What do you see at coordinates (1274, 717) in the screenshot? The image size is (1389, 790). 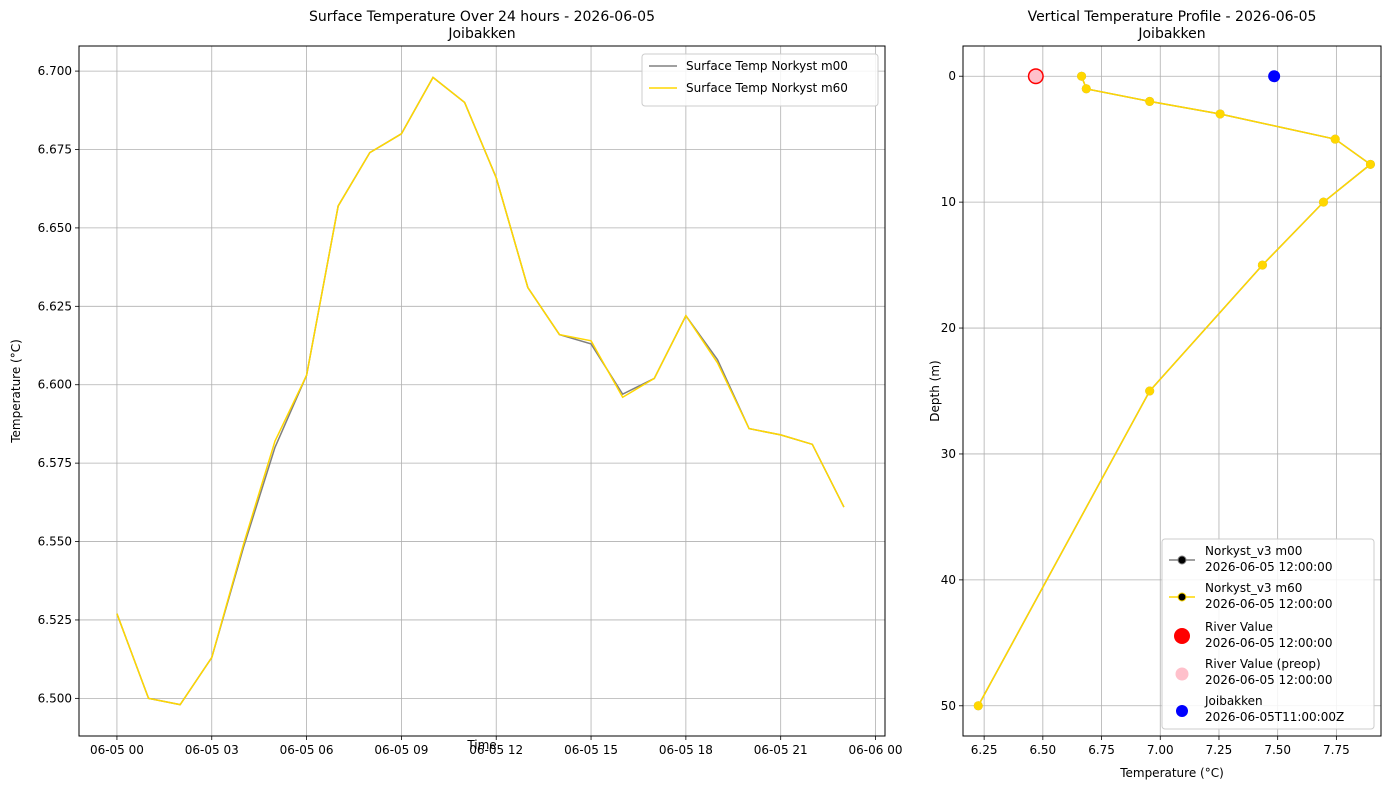 I see `legend-time-joibakken: 2026-06-05T11:00:00Z` at bounding box center [1274, 717].